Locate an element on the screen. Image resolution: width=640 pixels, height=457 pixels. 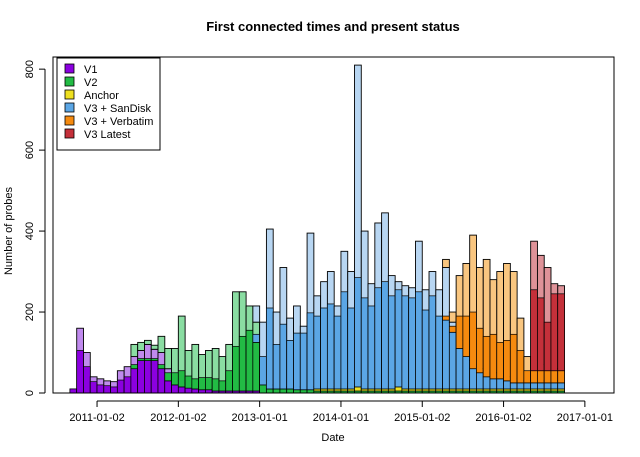
bar-active-v2-m11 is located at coordinates (148, 359).